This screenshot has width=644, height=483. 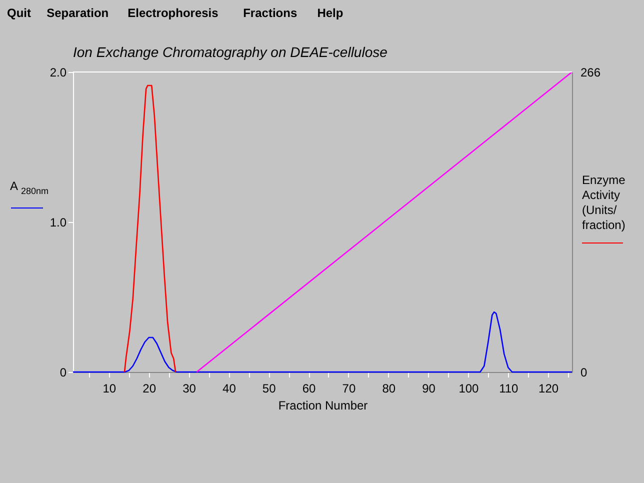 I want to click on x-tick-label: 60, so click(x=309, y=389).